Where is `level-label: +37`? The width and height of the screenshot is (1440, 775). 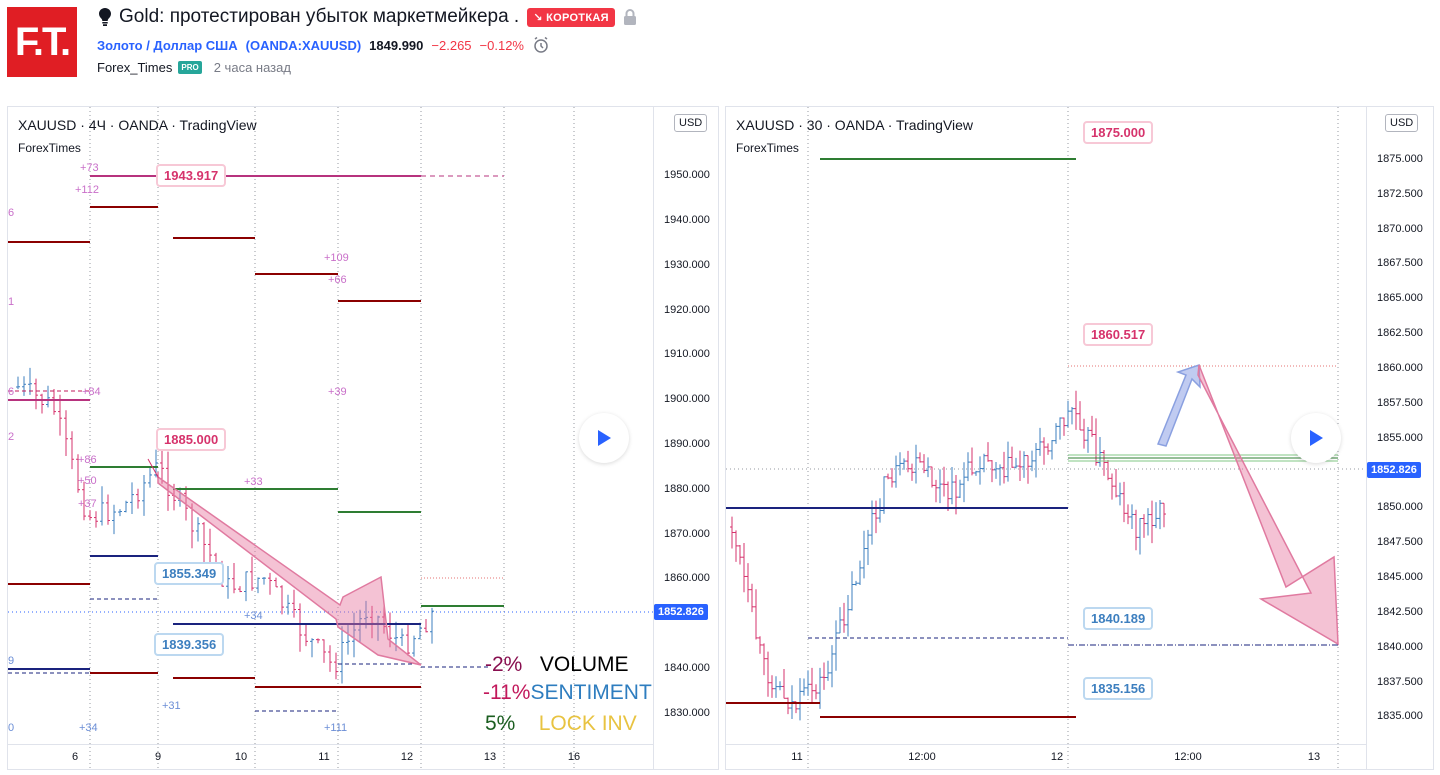
level-label: +37 is located at coordinates (87, 504).